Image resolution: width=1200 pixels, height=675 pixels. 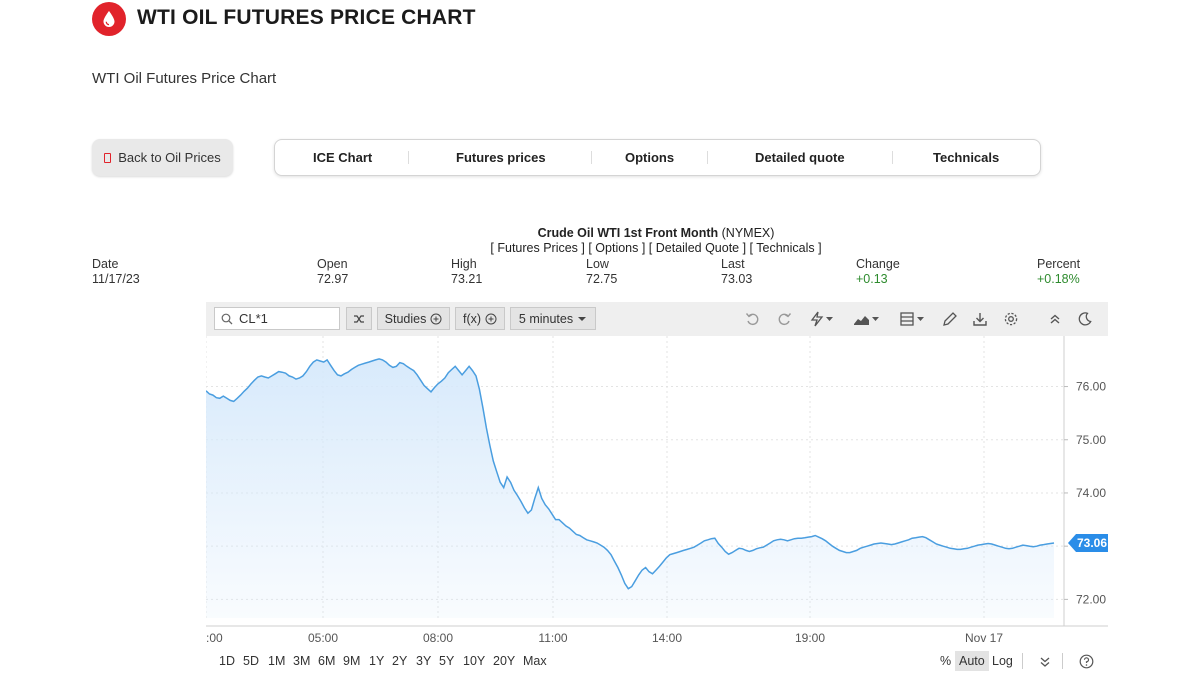 I want to click on tab-detailed-quote: Detailed quote, so click(x=800, y=157).